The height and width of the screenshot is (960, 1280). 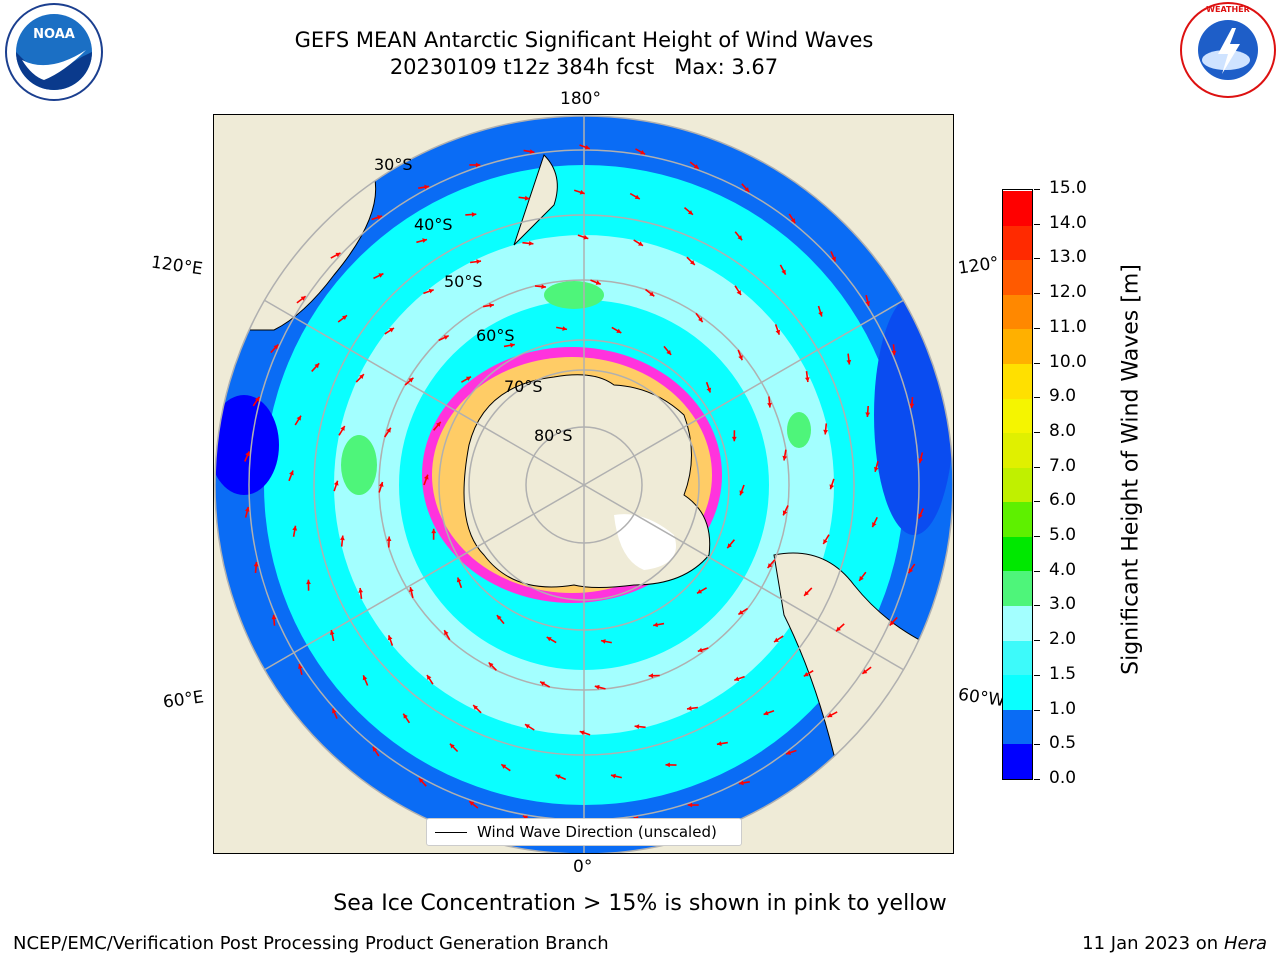 What do you see at coordinates (1228, 50) in the screenshot?
I see `nws-logo: WEATHER` at bounding box center [1228, 50].